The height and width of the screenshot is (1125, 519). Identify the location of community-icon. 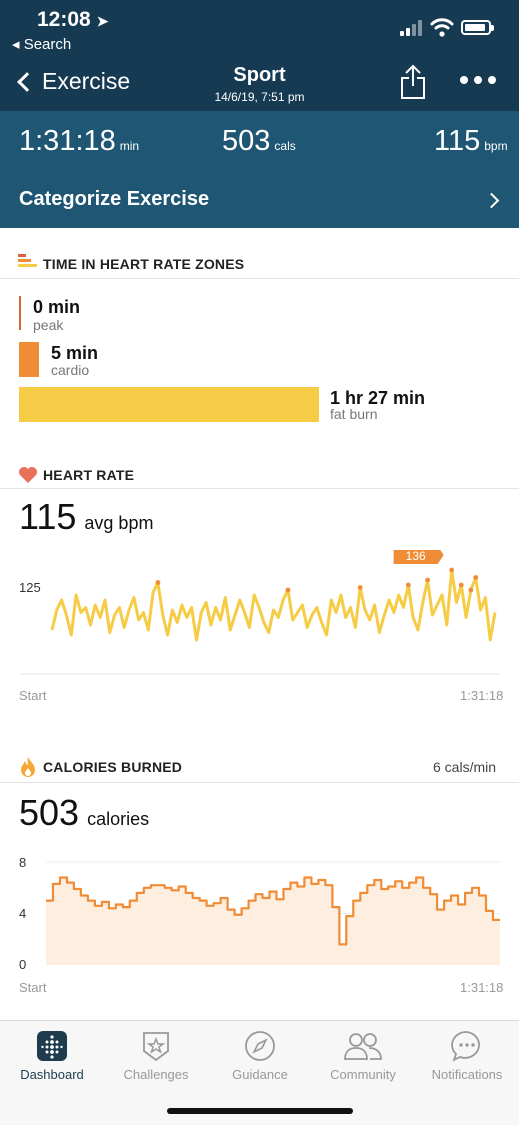
(363, 1046).